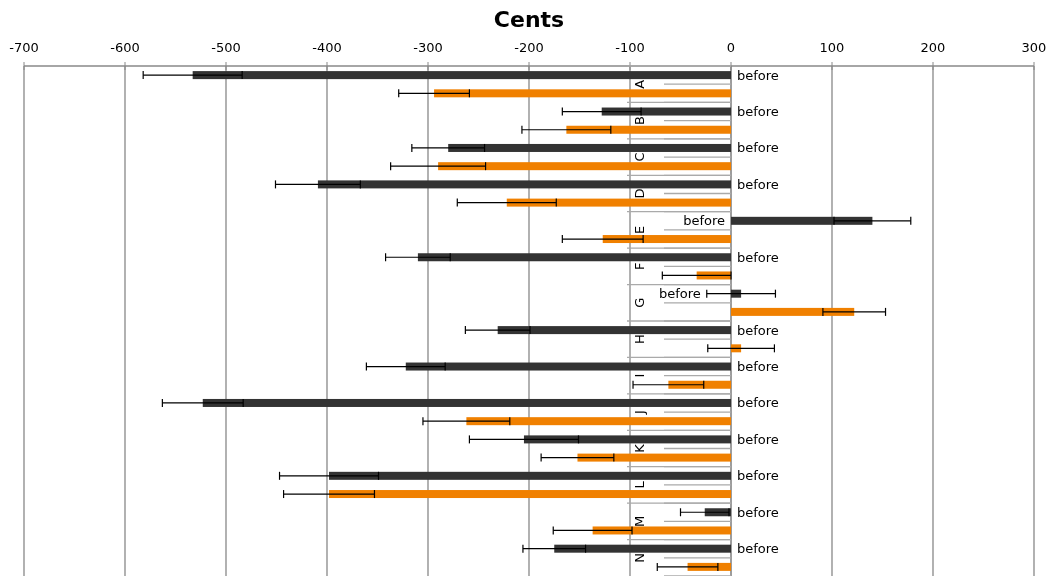 The width and height of the screenshot is (1057, 576). I want to click on x-tick-label: -500, so click(226, 47).